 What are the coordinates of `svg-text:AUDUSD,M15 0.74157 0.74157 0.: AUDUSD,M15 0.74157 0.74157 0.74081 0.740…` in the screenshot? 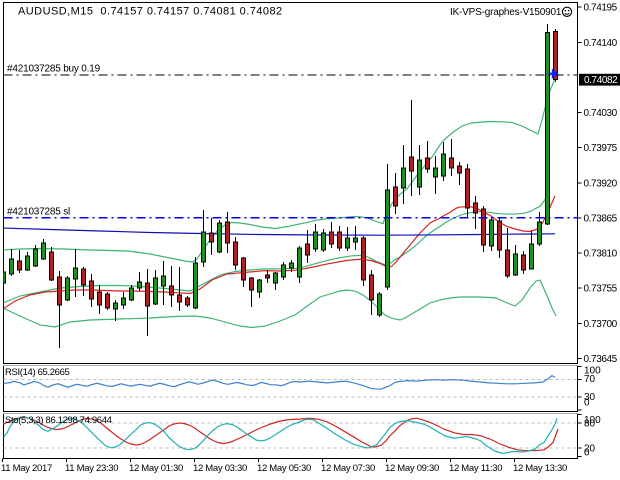 It's located at (150, 12).